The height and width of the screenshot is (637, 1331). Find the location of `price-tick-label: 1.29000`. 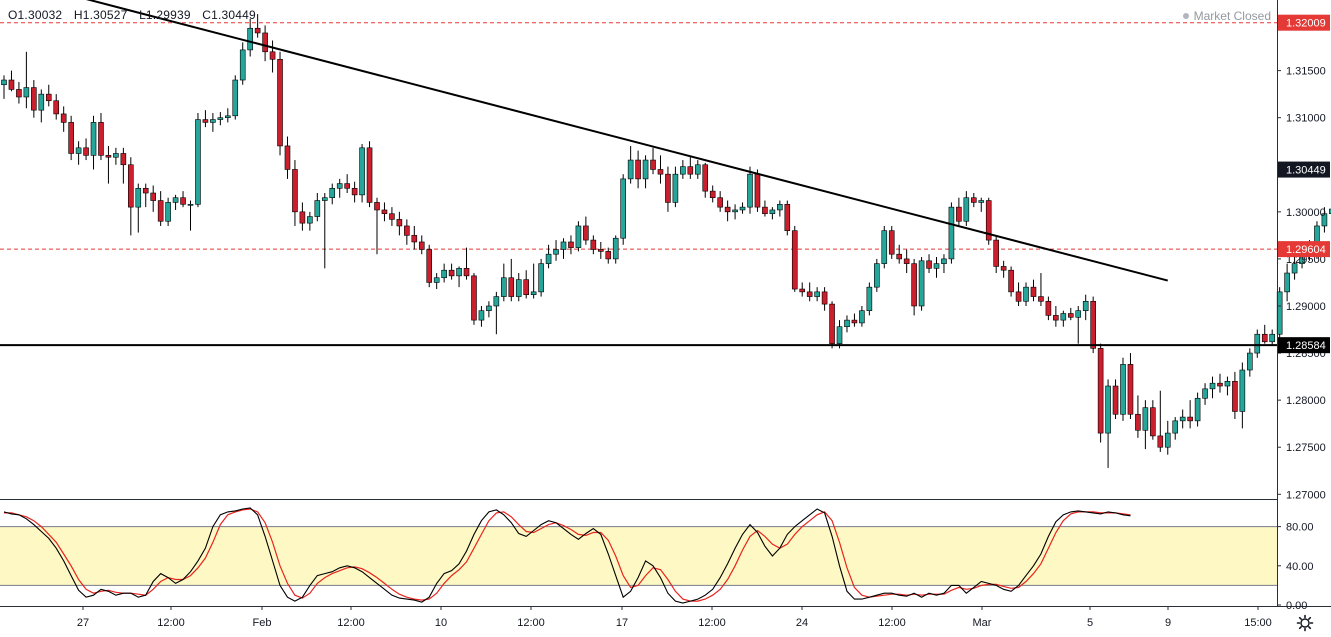

price-tick-label: 1.29000 is located at coordinates (1306, 307).